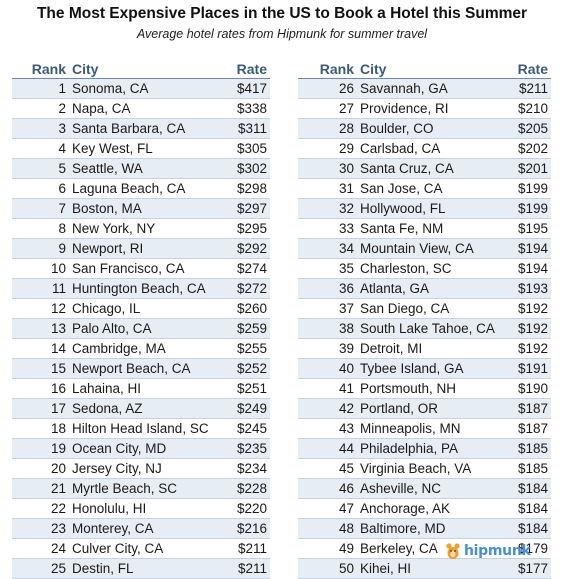 The width and height of the screenshot is (564, 579). What do you see at coordinates (525, 148) in the screenshot?
I see `rate-cell: $202` at bounding box center [525, 148].